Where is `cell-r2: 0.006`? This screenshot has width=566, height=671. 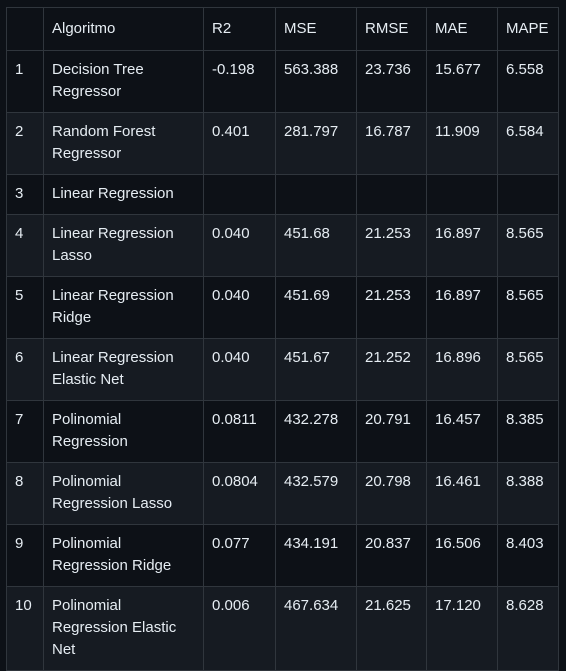
cell-r2: 0.006 is located at coordinates (239, 628).